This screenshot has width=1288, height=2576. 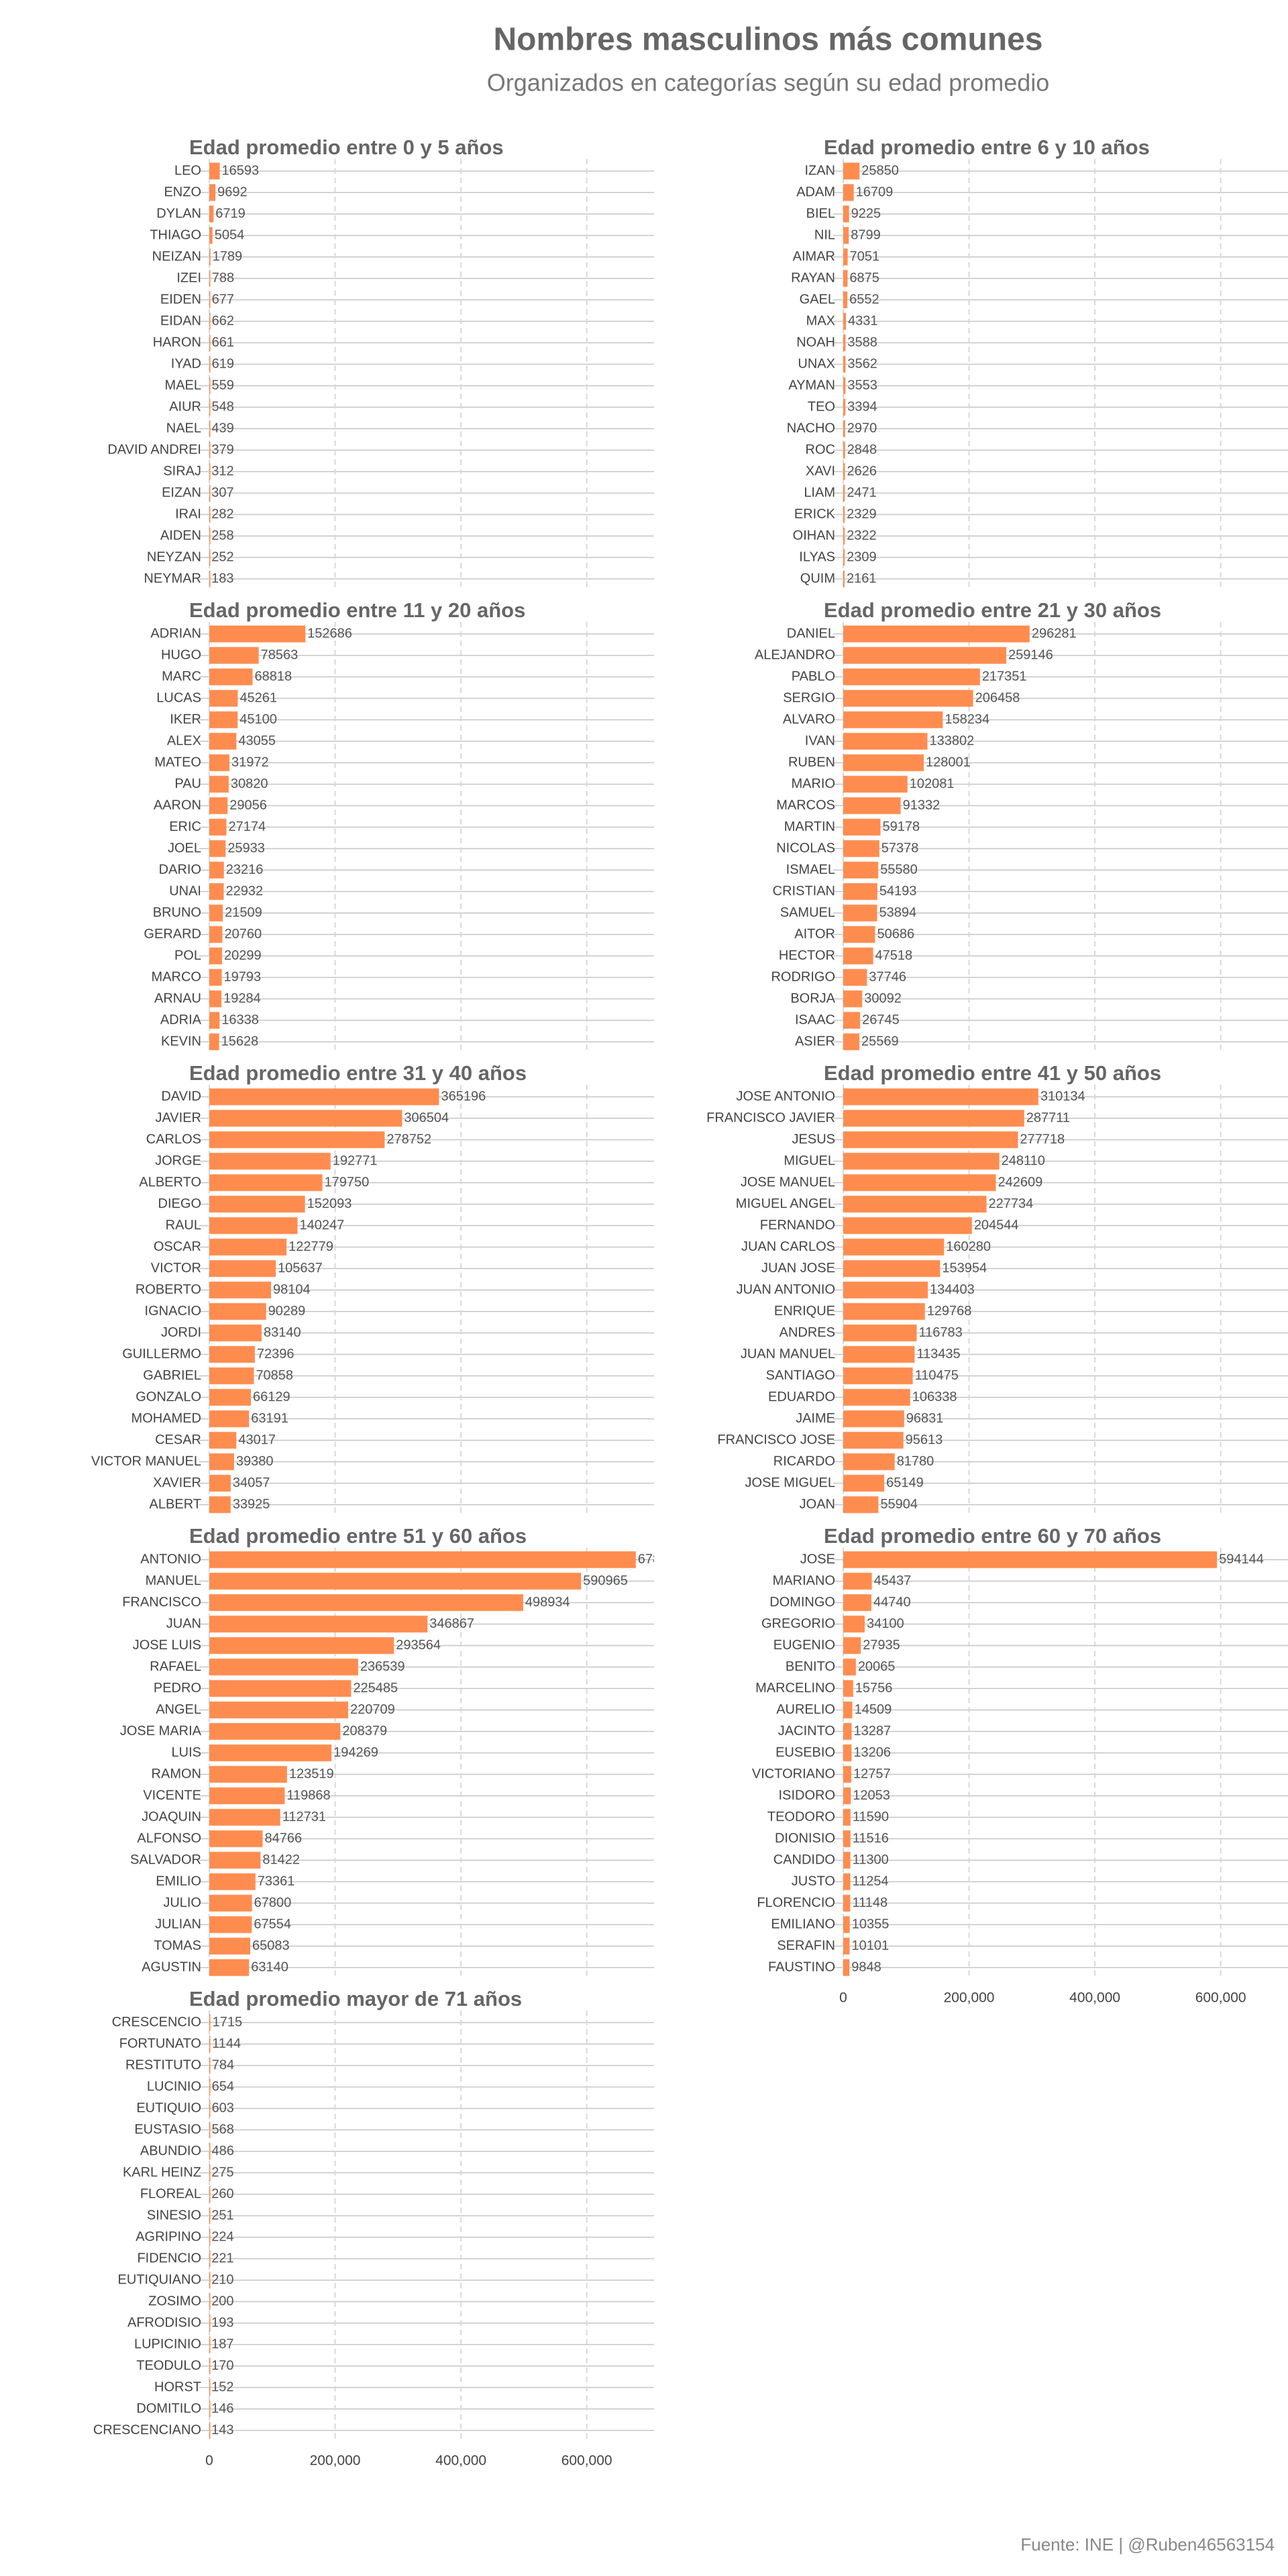 What do you see at coordinates (893, 1580) in the screenshot?
I see `value-label: 45437` at bounding box center [893, 1580].